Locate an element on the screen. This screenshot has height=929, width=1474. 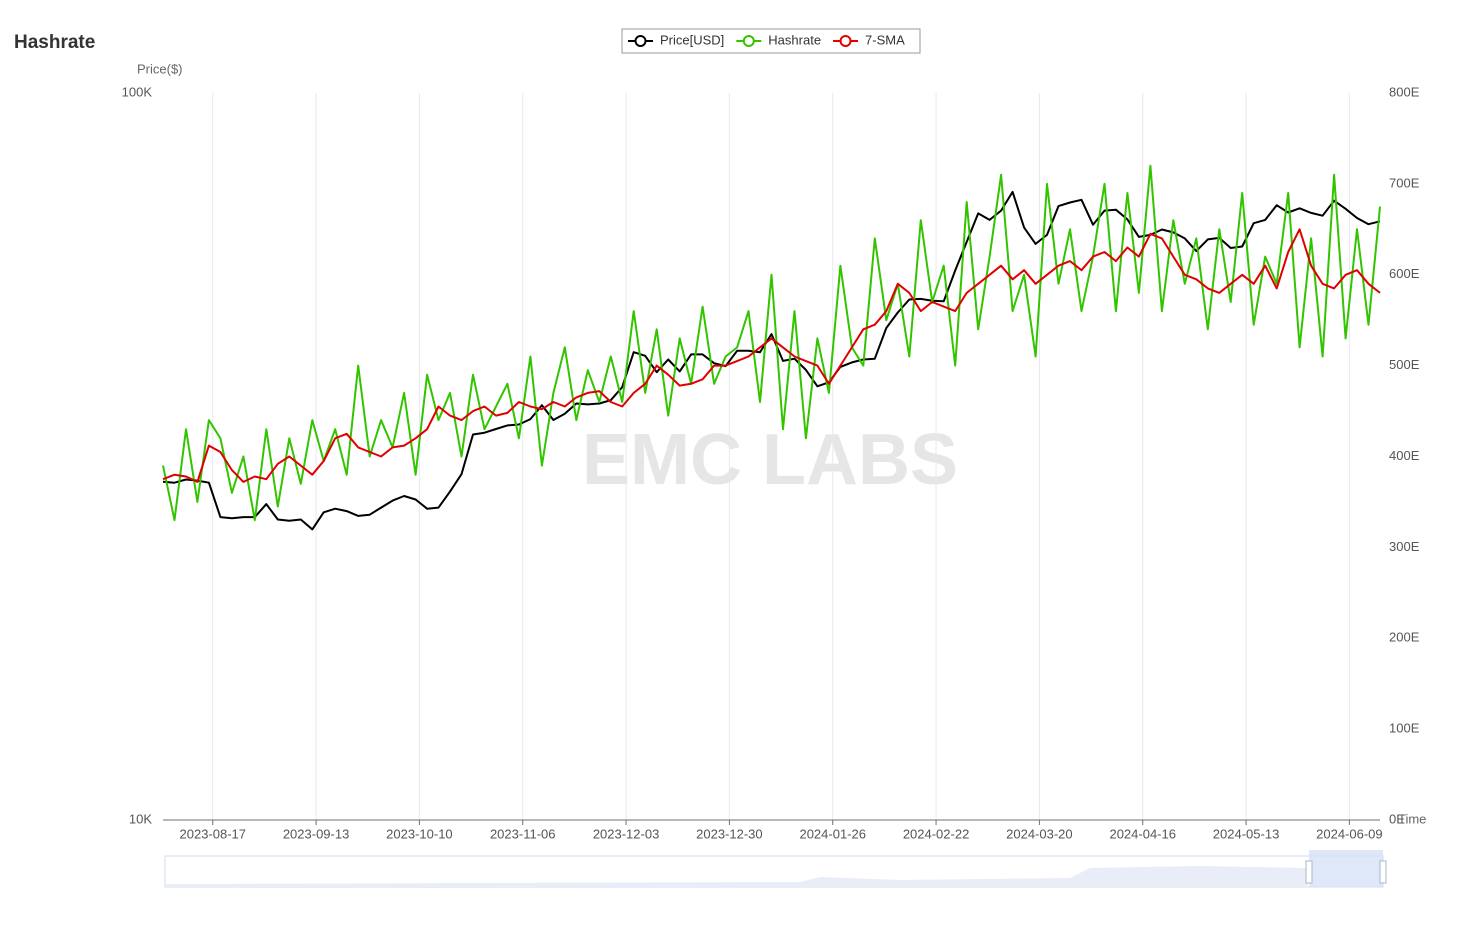
legend: Price[USD] Hashrate 7-SMA is located at coordinates (771, 41).